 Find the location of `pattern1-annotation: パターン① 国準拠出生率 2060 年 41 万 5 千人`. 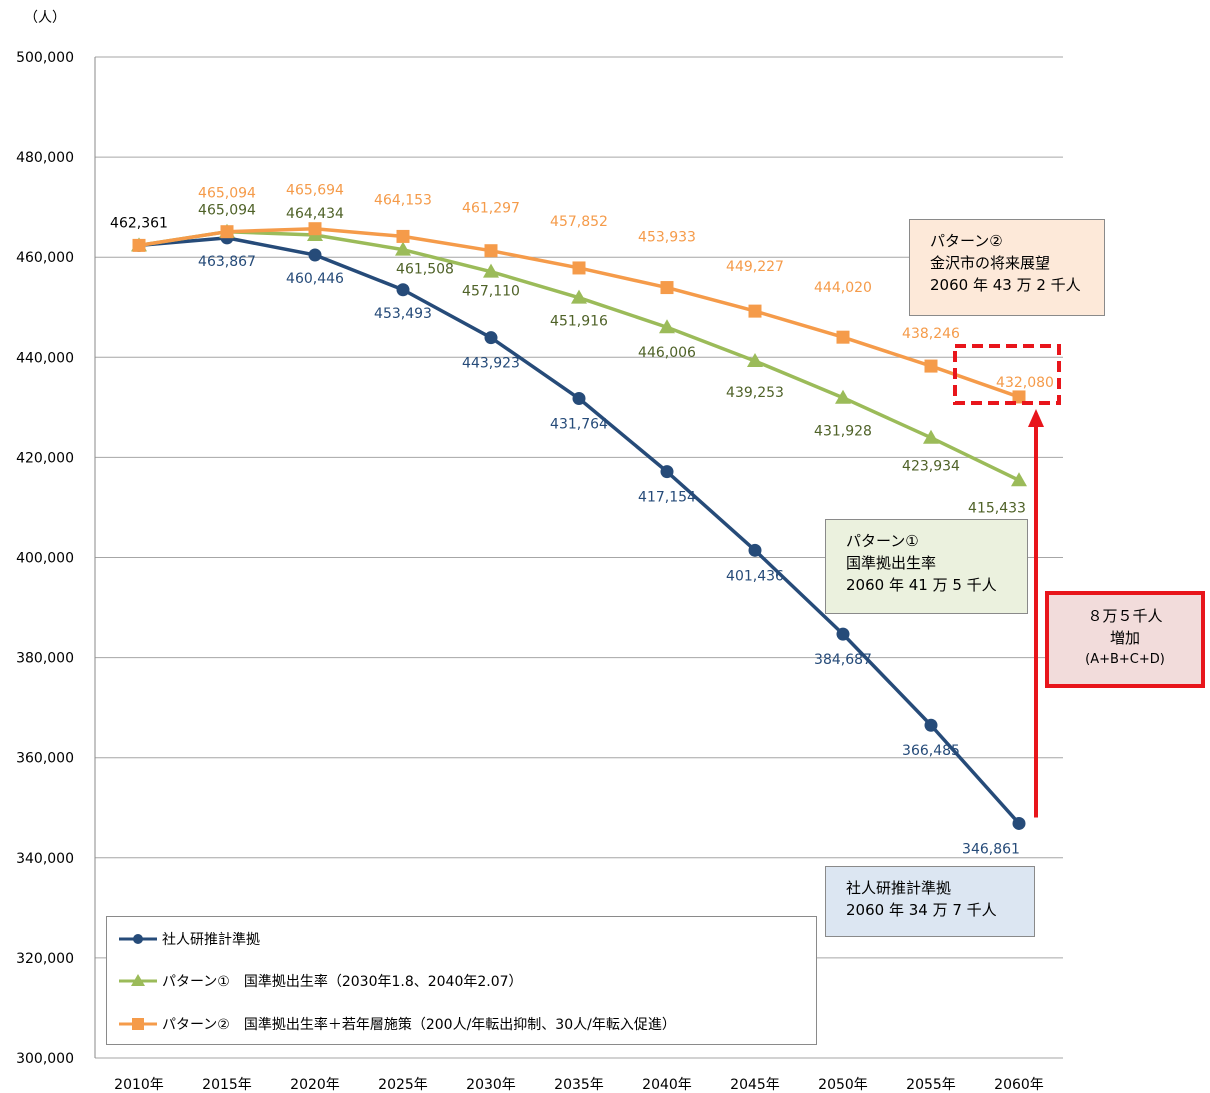

pattern1-annotation: パターン① 国準拠出生率 2060 年 41 万 5 千人 is located at coordinates (926, 566).